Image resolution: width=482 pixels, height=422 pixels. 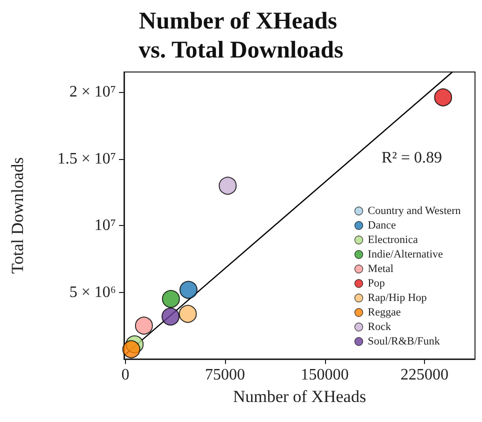 What do you see at coordinates (384, 312) in the screenshot?
I see `legend-label: Reggae` at bounding box center [384, 312].